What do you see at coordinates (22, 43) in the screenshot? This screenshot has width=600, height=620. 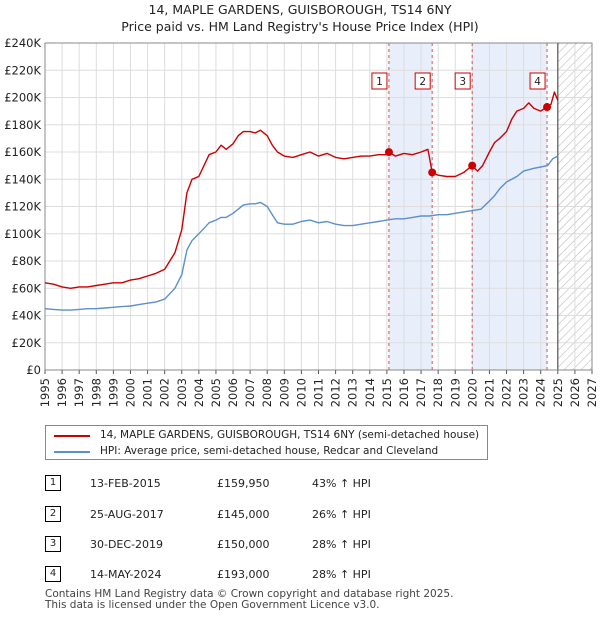 I see `y-tick-label: £240K` at bounding box center [22, 43].